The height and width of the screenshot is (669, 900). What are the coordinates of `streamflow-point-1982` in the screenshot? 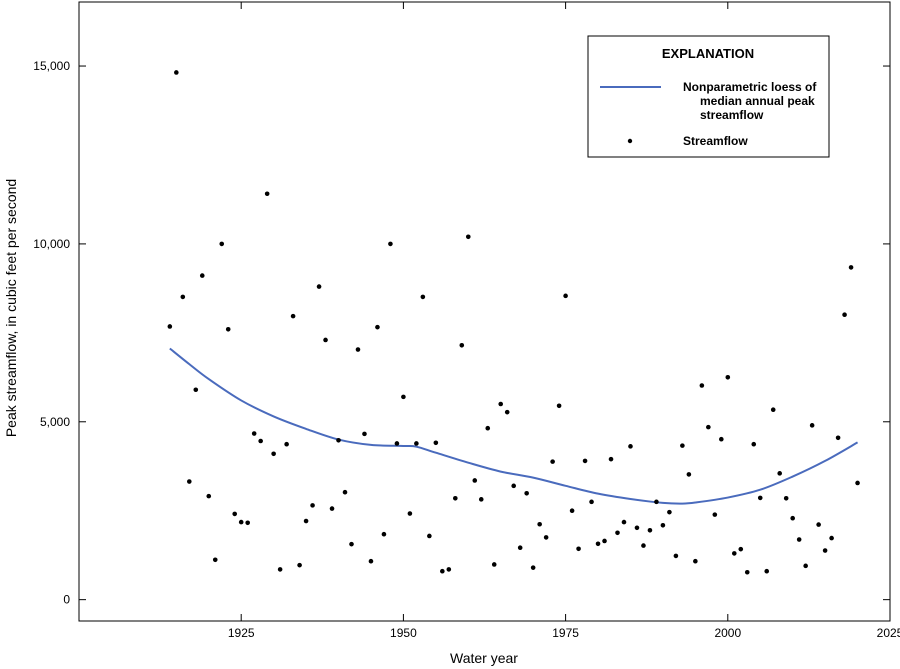 It's located at (611, 459).